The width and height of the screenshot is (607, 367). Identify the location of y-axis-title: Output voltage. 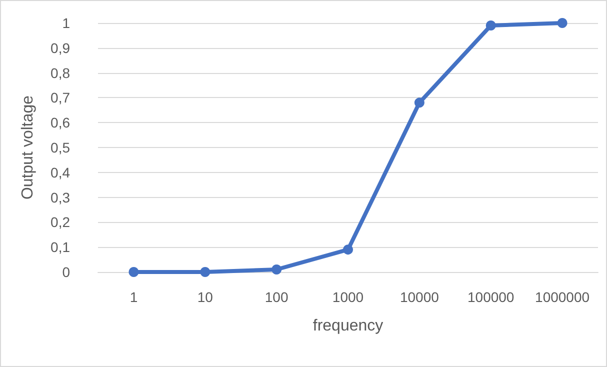
(28, 147).